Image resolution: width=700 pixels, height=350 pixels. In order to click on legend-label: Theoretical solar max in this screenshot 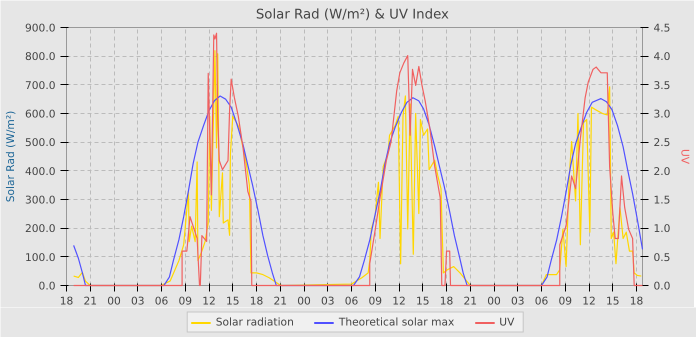, I will do `click(396, 322)`.